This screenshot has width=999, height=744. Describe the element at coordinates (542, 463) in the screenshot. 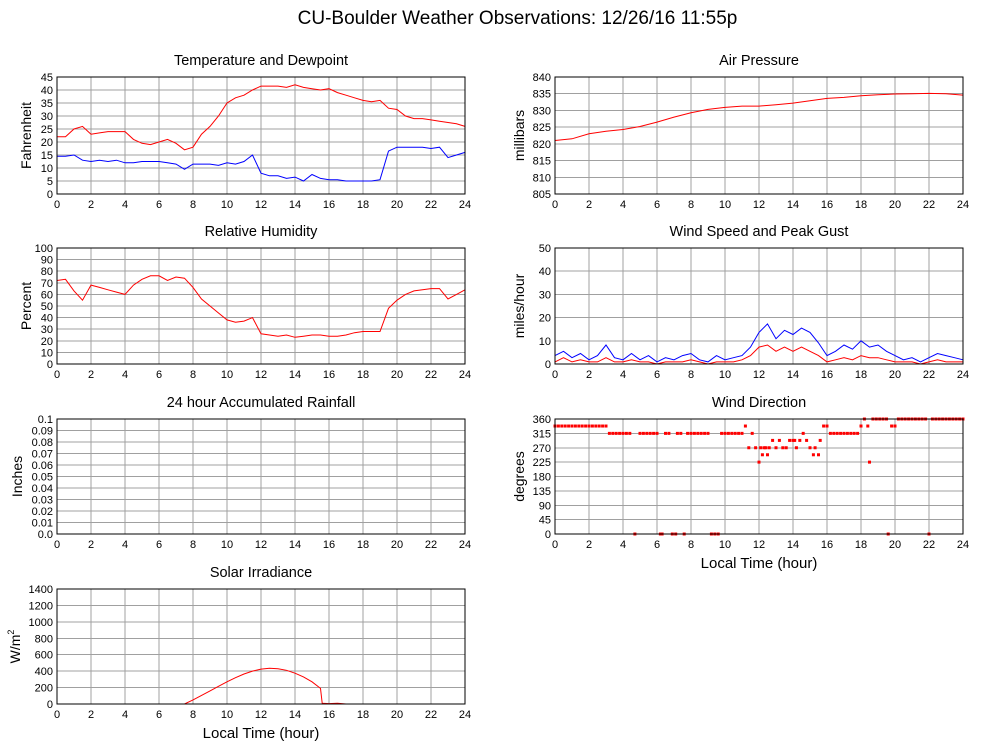

I see `y-tick-label: 225` at that location.